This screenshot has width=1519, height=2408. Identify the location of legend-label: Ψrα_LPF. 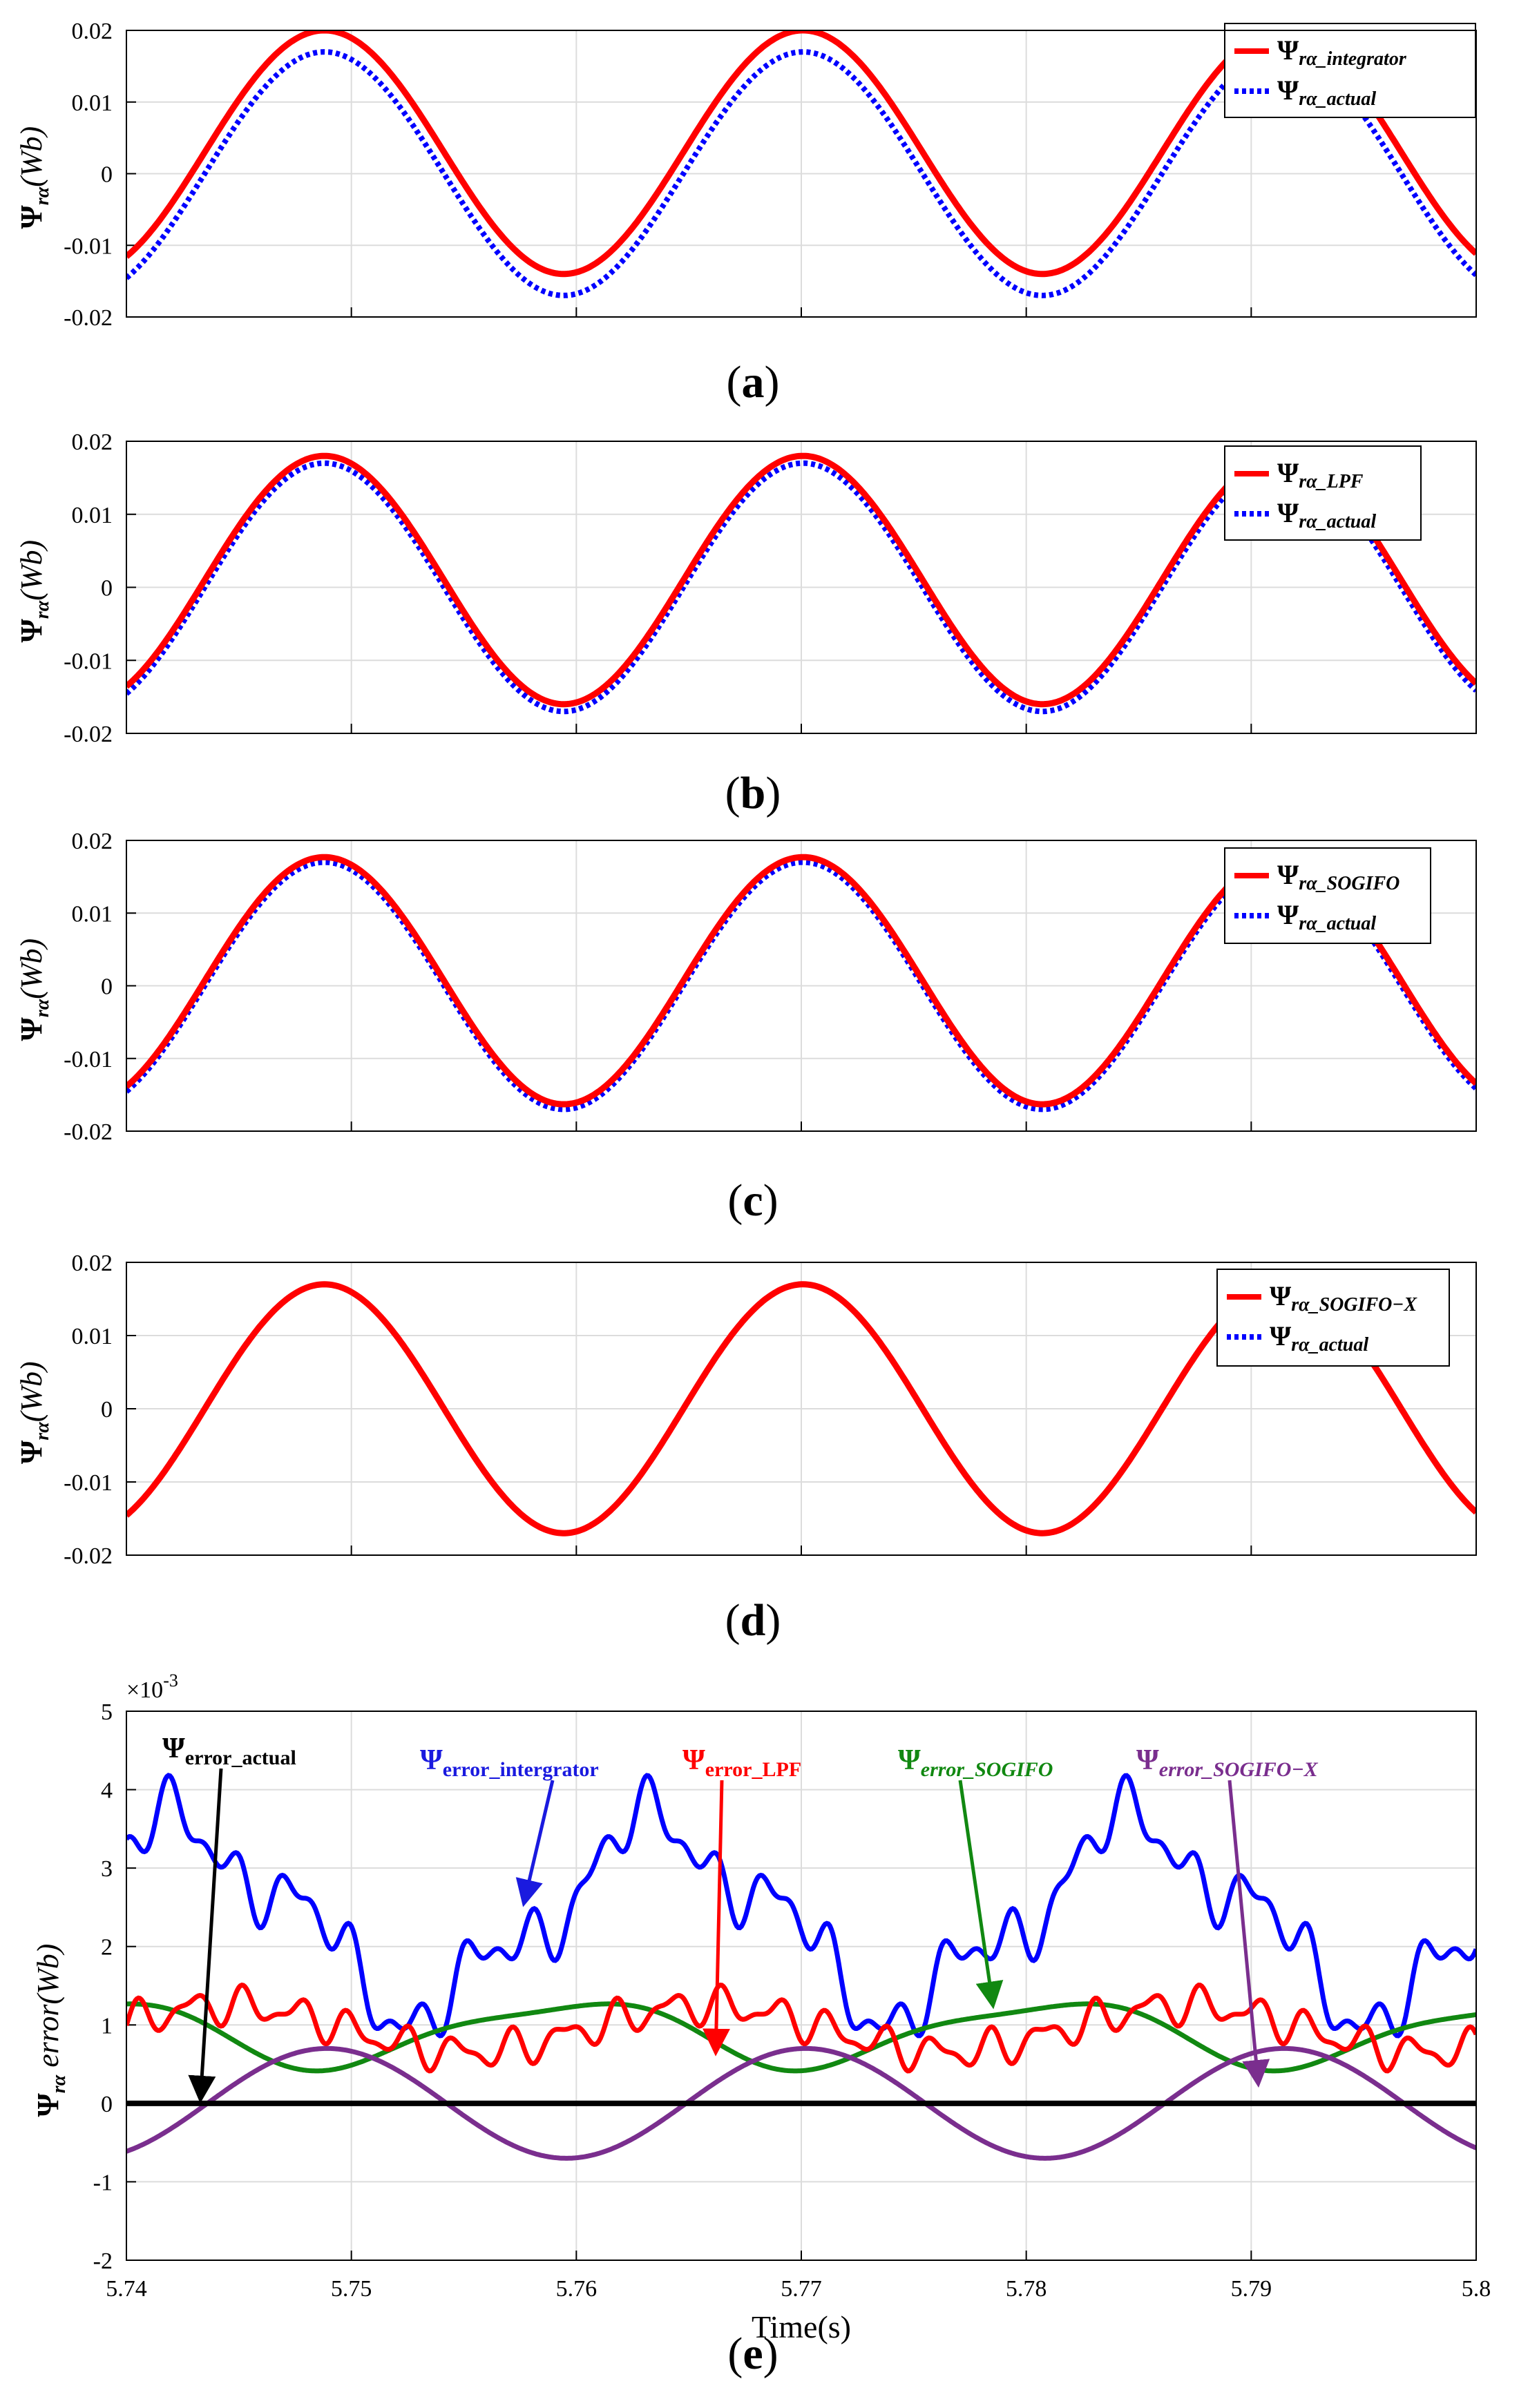
(1320, 474).